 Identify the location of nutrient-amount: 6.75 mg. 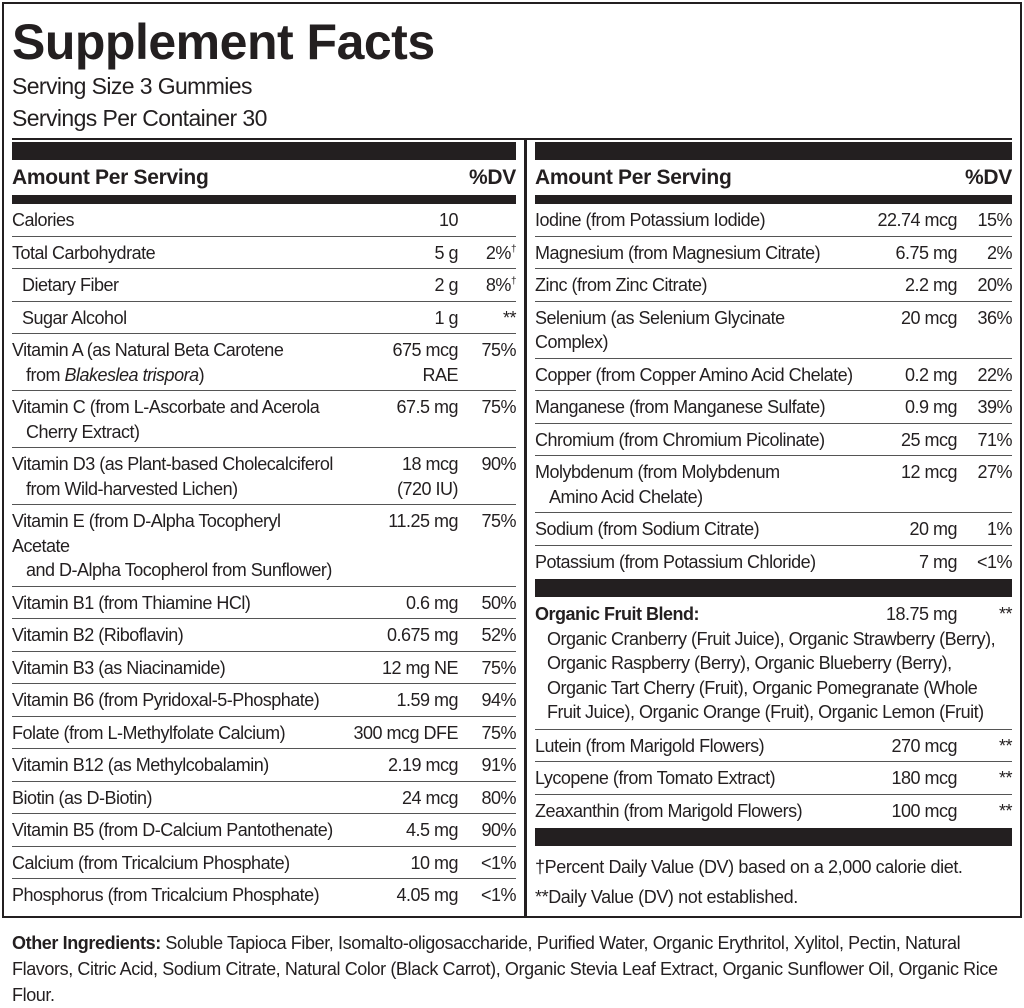
(907, 253).